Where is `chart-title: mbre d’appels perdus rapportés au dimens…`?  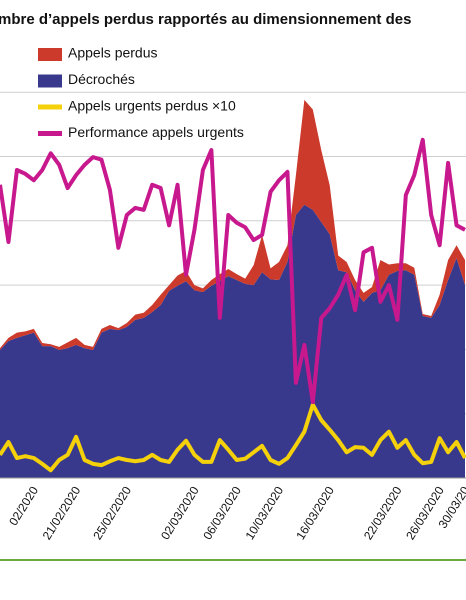
chart-title: mbre d’appels perdus rapportés au dimens… is located at coordinates (205, 19).